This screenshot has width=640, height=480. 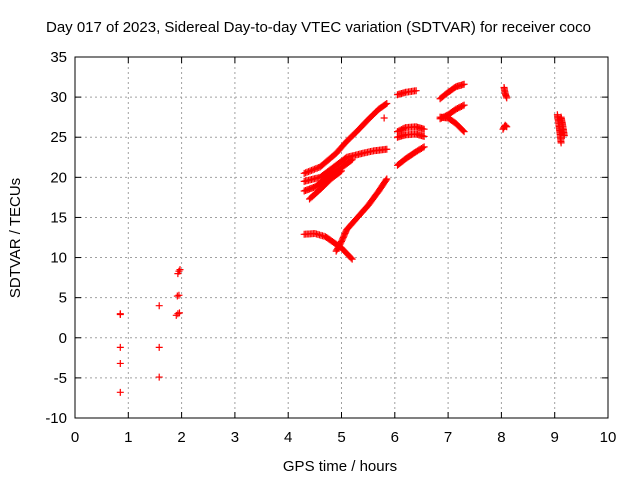 What do you see at coordinates (58, 177) in the screenshot?
I see `y-tick-label: 20` at bounding box center [58, 177].